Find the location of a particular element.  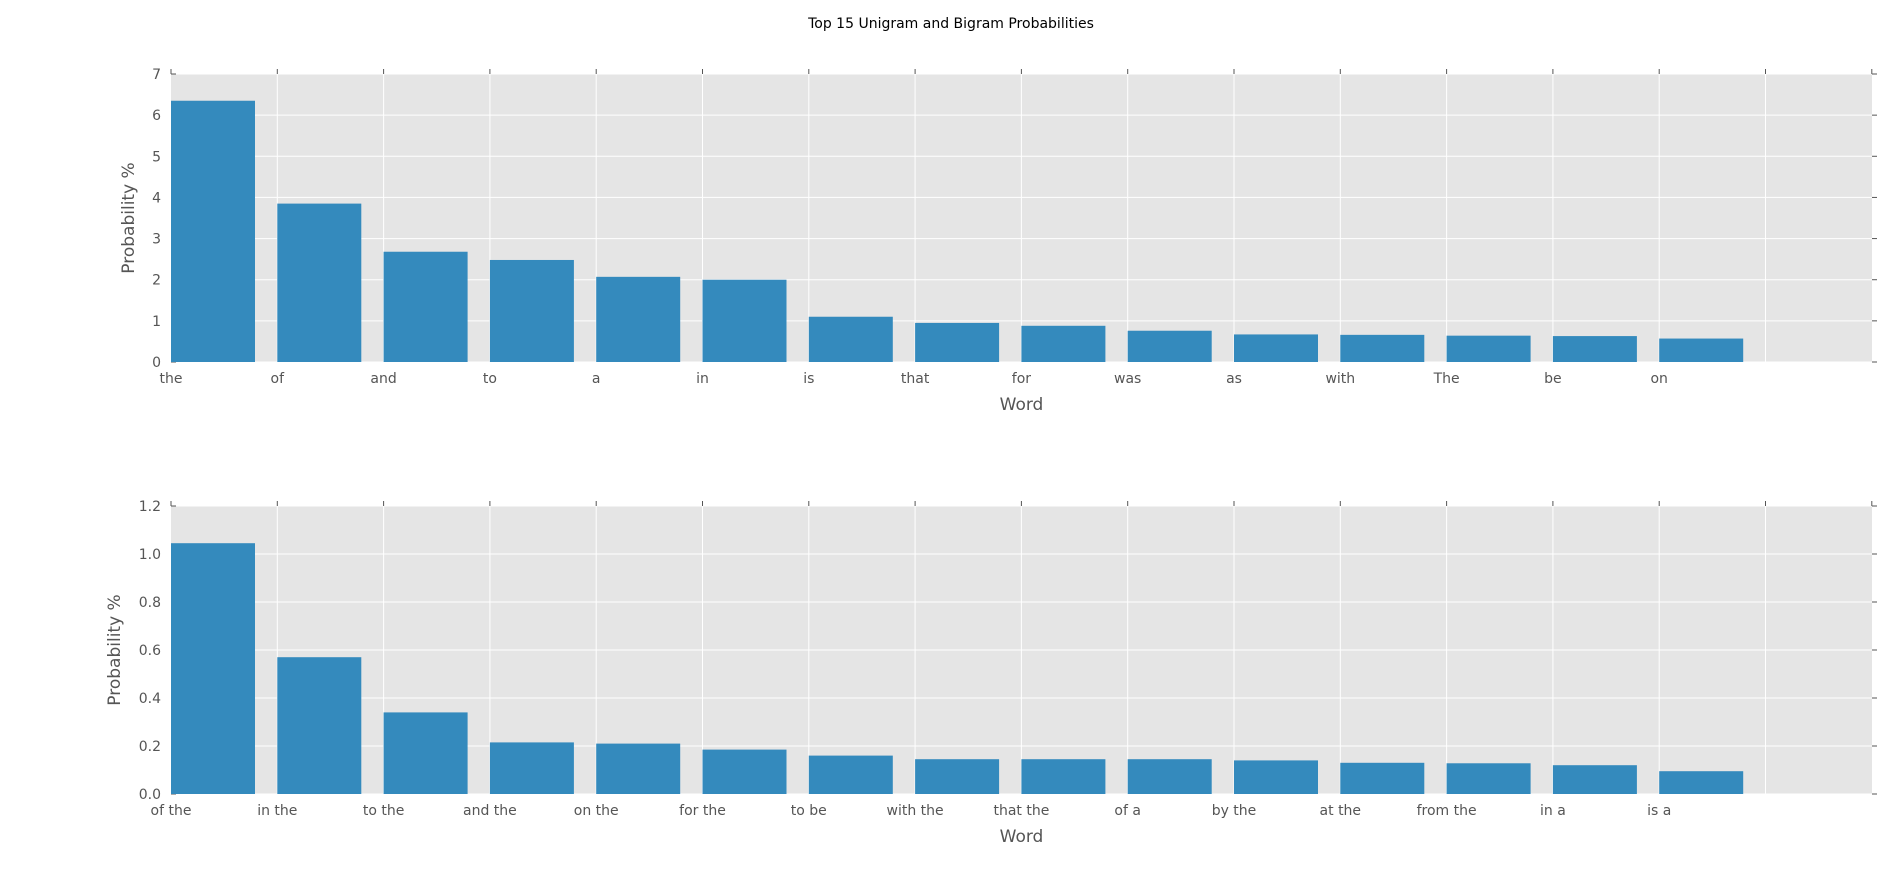

unigram-xtick-label: is is located at coordinates (808, 379).